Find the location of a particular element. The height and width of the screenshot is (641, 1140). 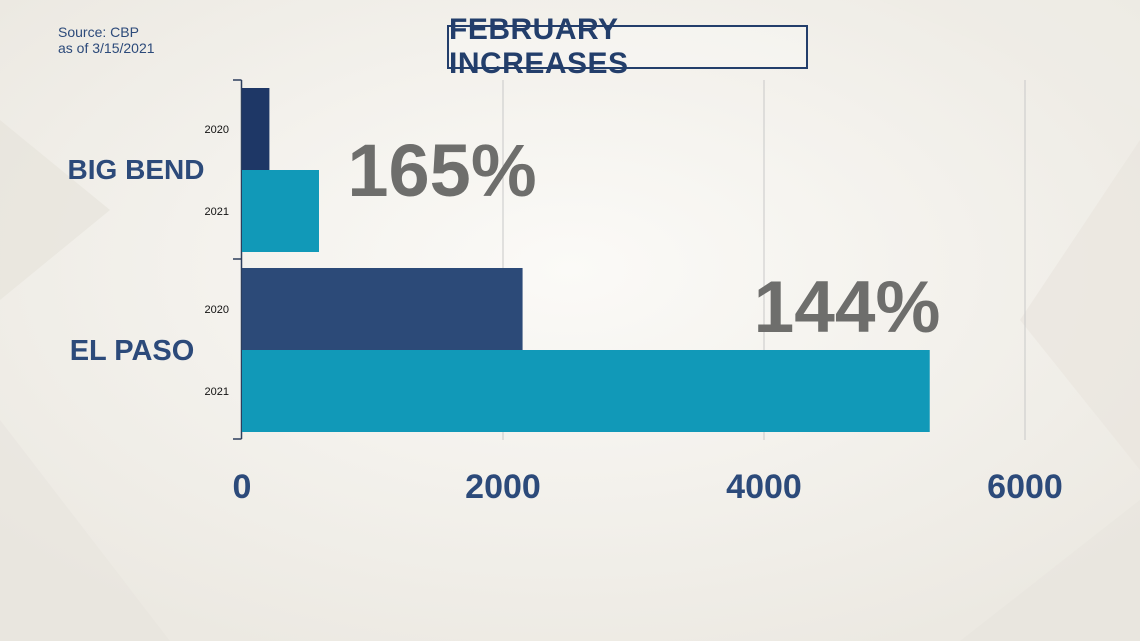

x-tick-label-2000: 2000 is located at coordinates (503, 487).